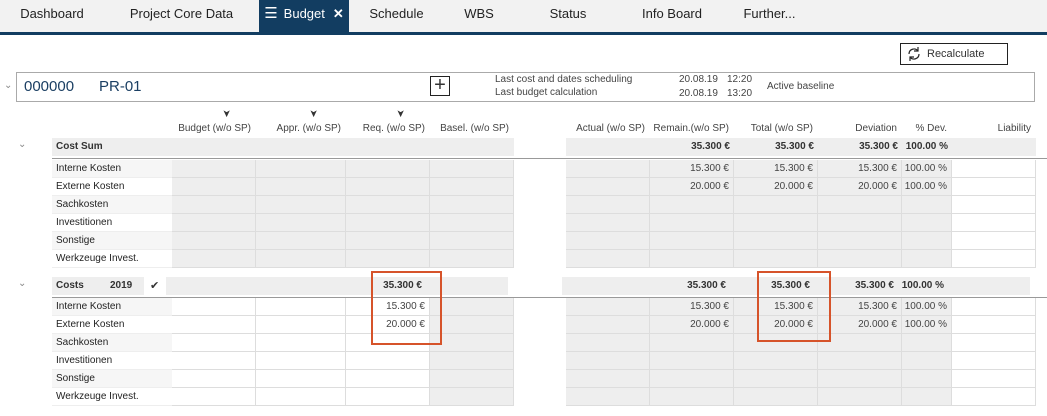  Describe the element at coordinates (155, 286) in the screenshot. I see `check-icon: ✔` at that location.